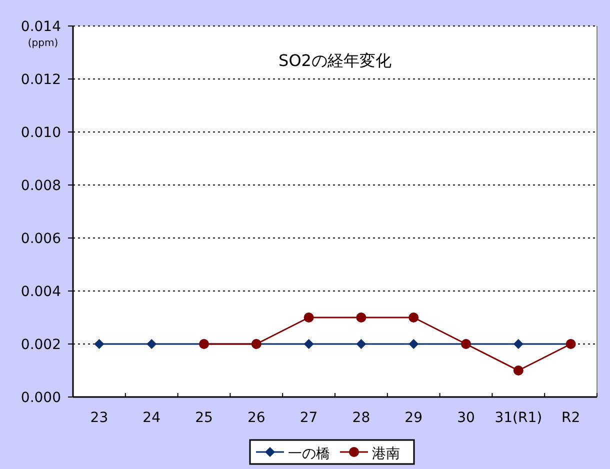 The image size is (610, 469). I want to click on text: SO2の経年変化, so click(335, 60).